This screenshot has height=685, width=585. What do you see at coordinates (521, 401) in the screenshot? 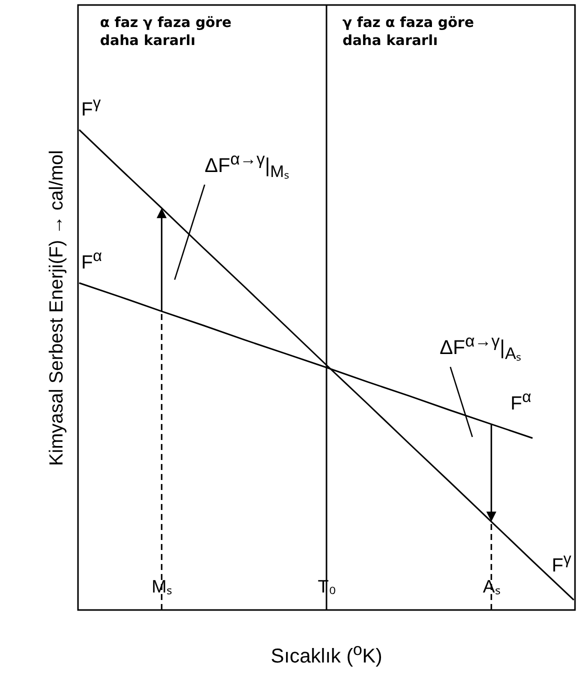
I see `text: F$^{α}$` at bounding box center [521, 401].